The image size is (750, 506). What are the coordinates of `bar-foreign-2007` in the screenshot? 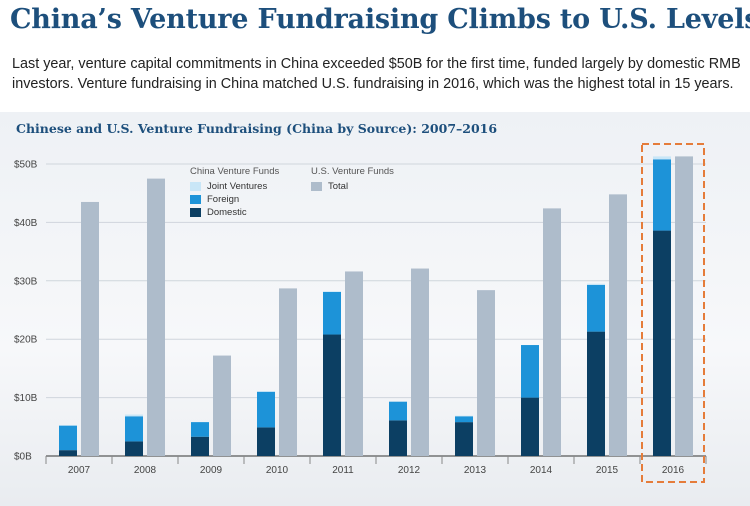 It's located at (68, 438).